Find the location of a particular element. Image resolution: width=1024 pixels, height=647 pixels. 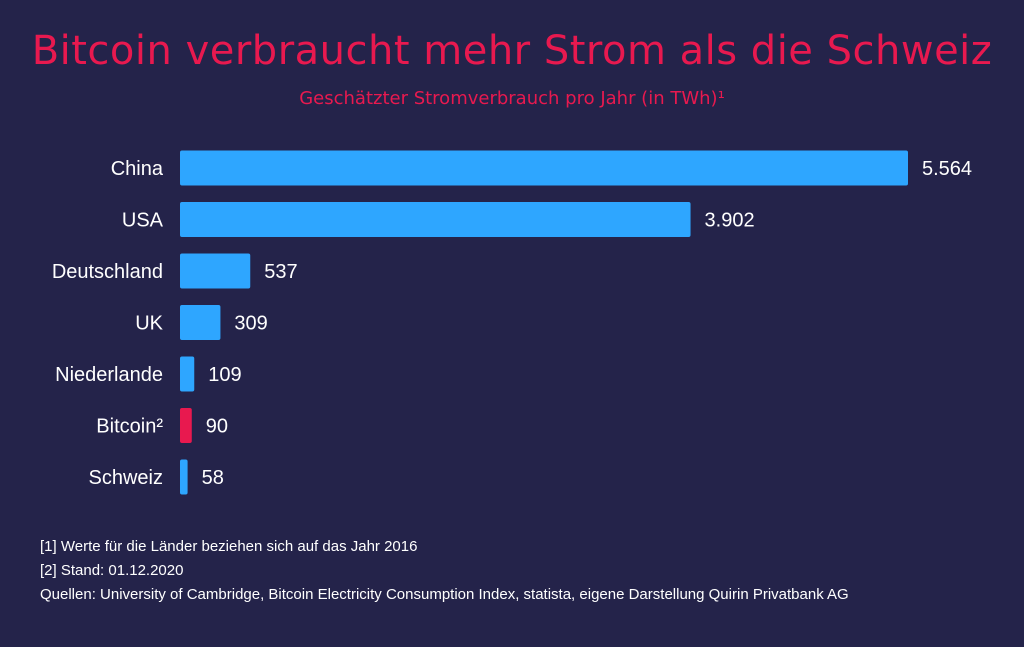

value-label: 309 is located at coordinates (250, 324).